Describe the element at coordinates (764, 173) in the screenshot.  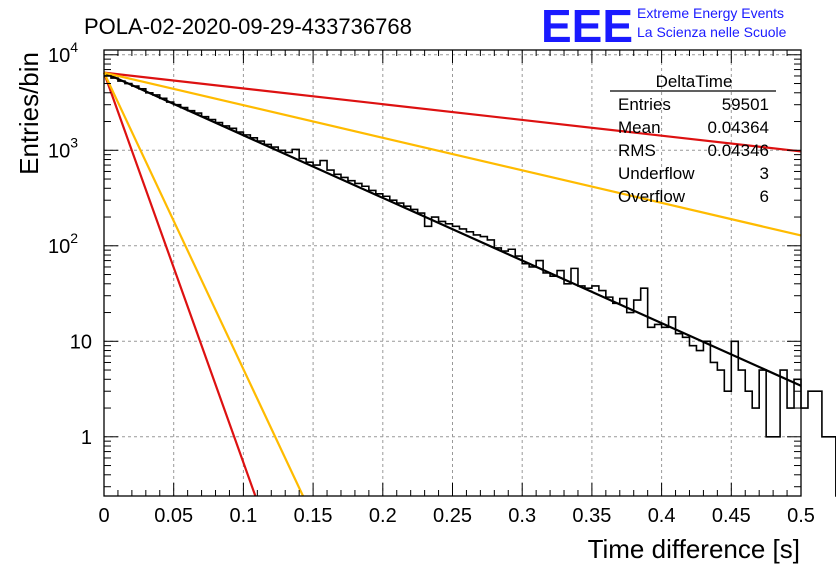
I see `stats-value: 3` at that location.